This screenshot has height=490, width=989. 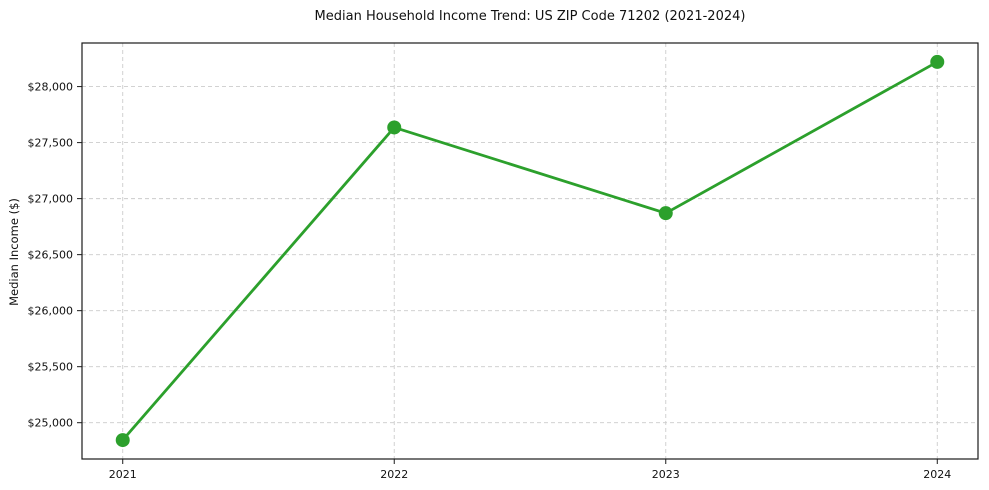 What do you see at coordinates (51, 423) in the screenshot?
I see `y-tick-label: $25,000` at bounding box center [51, 423].